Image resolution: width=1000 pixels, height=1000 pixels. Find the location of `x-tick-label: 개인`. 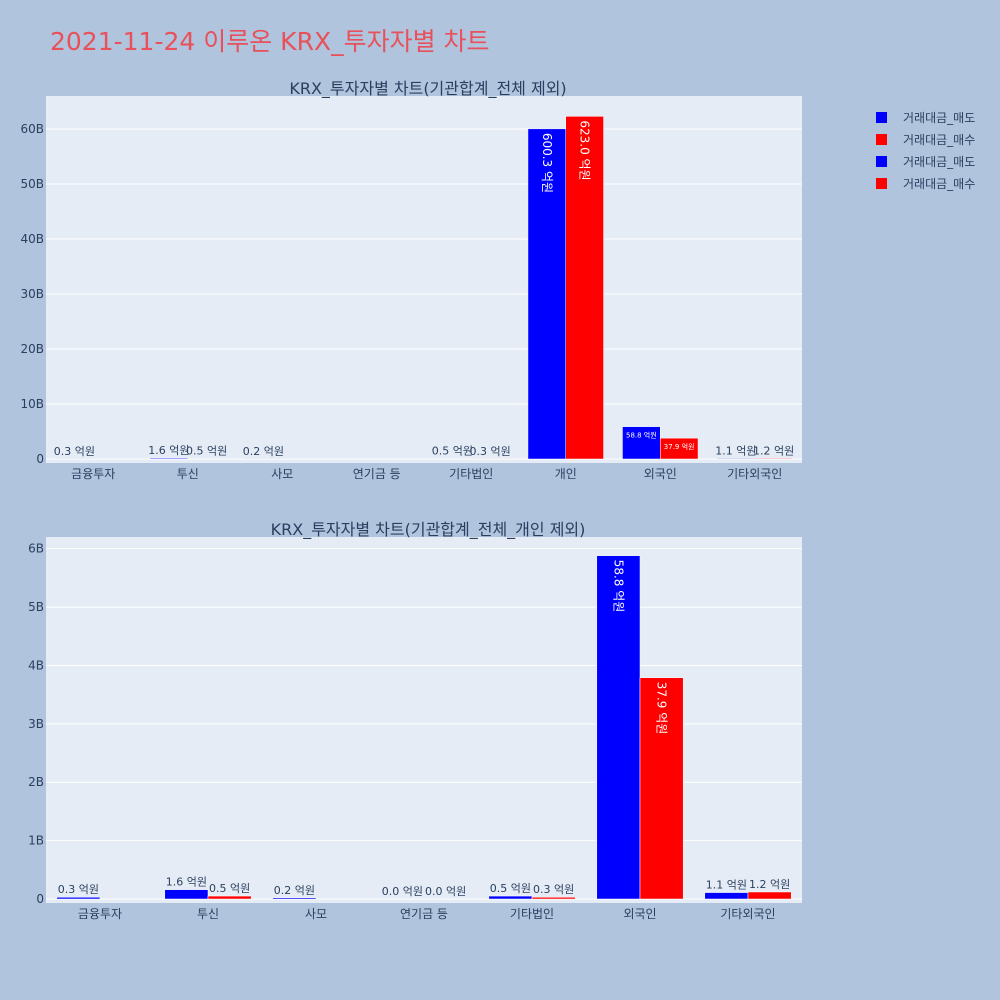

x-tick-label: 개인 is located at coordinates (566, 474).